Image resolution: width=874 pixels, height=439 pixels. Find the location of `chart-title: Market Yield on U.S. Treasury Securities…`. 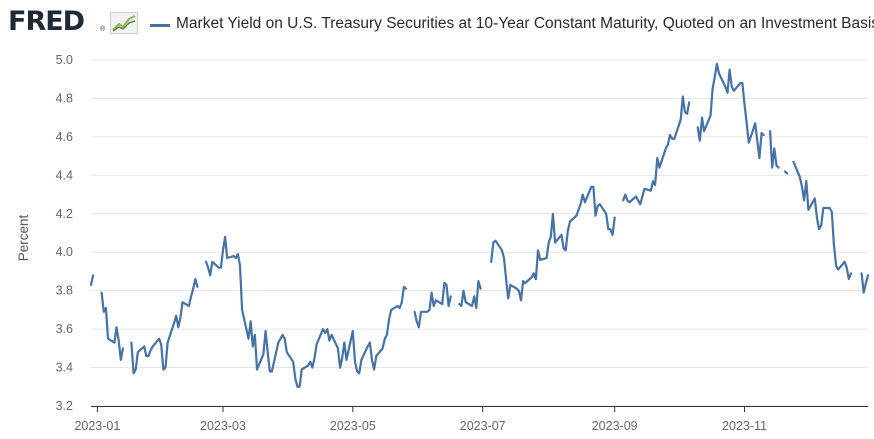

chart-title: Market Yield on U.S. Treasury Securities… is located at coordinates (525, 23).